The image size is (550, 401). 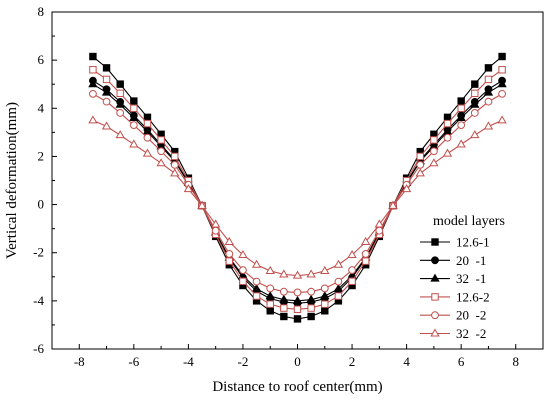 I want to click on x-tick-label: 8, so click(x=515, y=361).